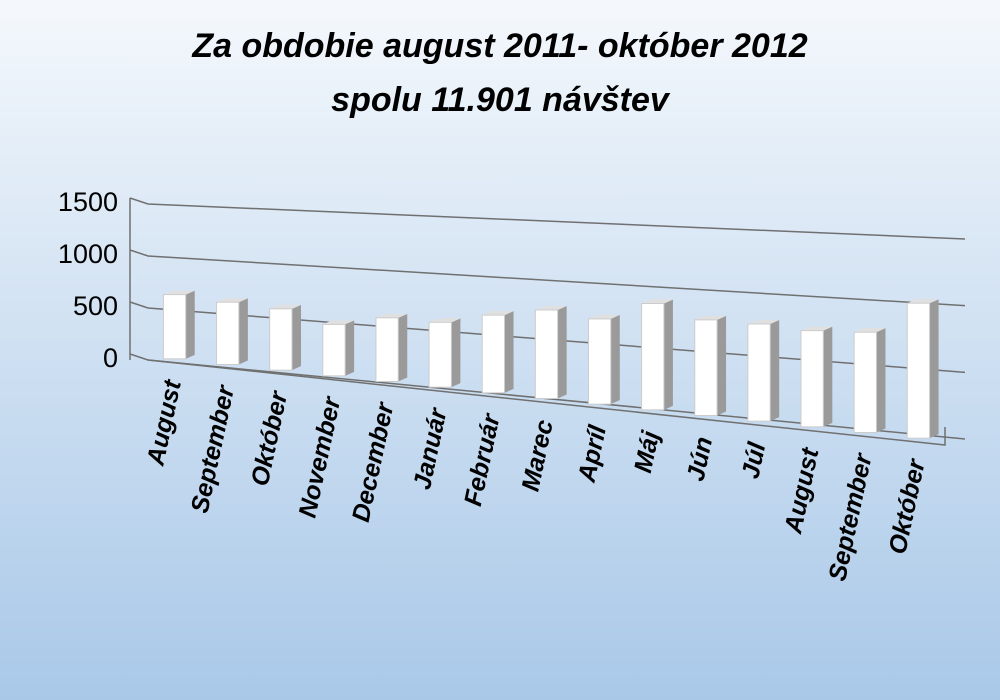 This screenshot has height=700, width=1000. Describe the element at coordinates (546, 402) in the screenshot. I see `floor` at that location.